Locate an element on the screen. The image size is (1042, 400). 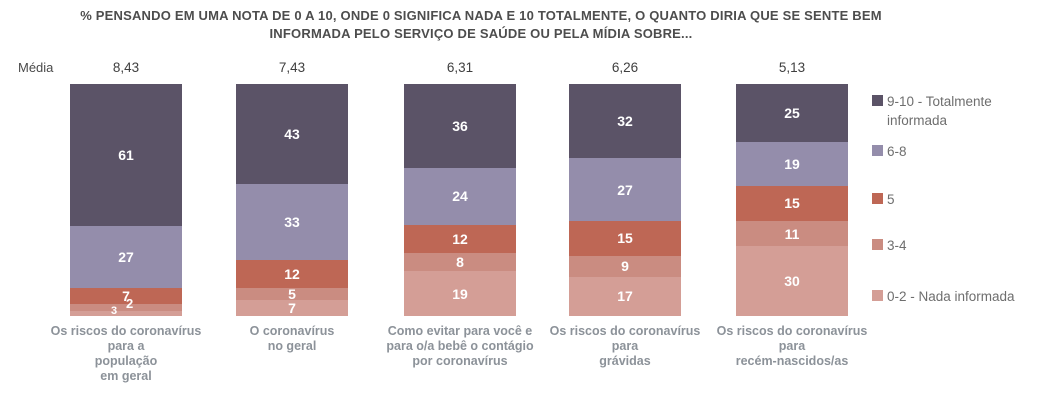
bar-segment: 11 is located at coordinates (792, 233).